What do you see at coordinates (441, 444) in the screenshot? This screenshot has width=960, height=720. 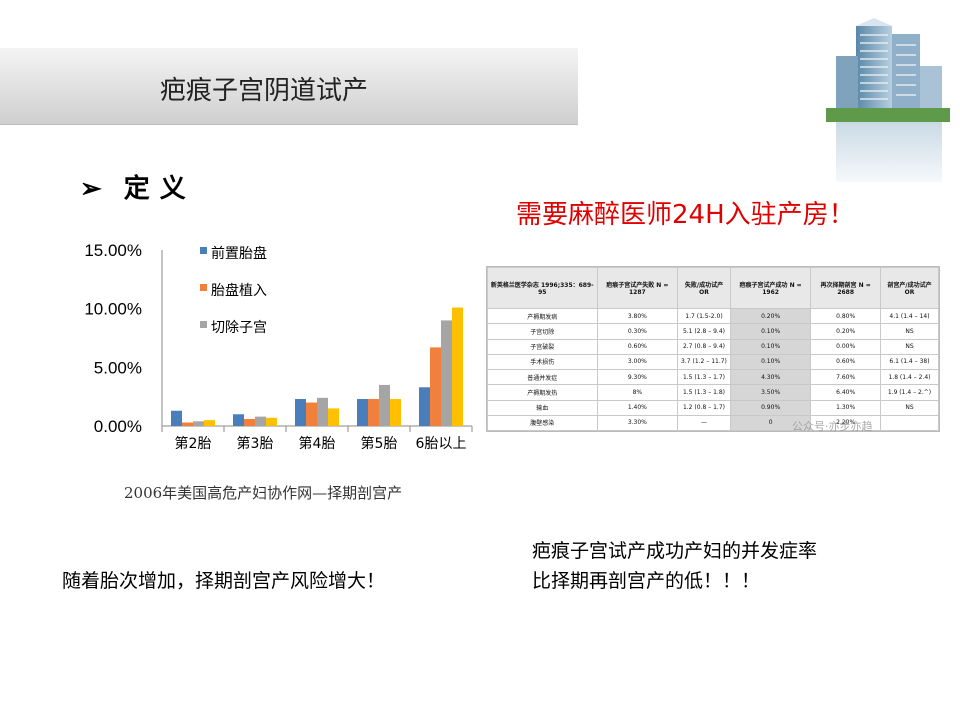 I see `x-category-label: 6胎以上` at bounding box center [441, 444].